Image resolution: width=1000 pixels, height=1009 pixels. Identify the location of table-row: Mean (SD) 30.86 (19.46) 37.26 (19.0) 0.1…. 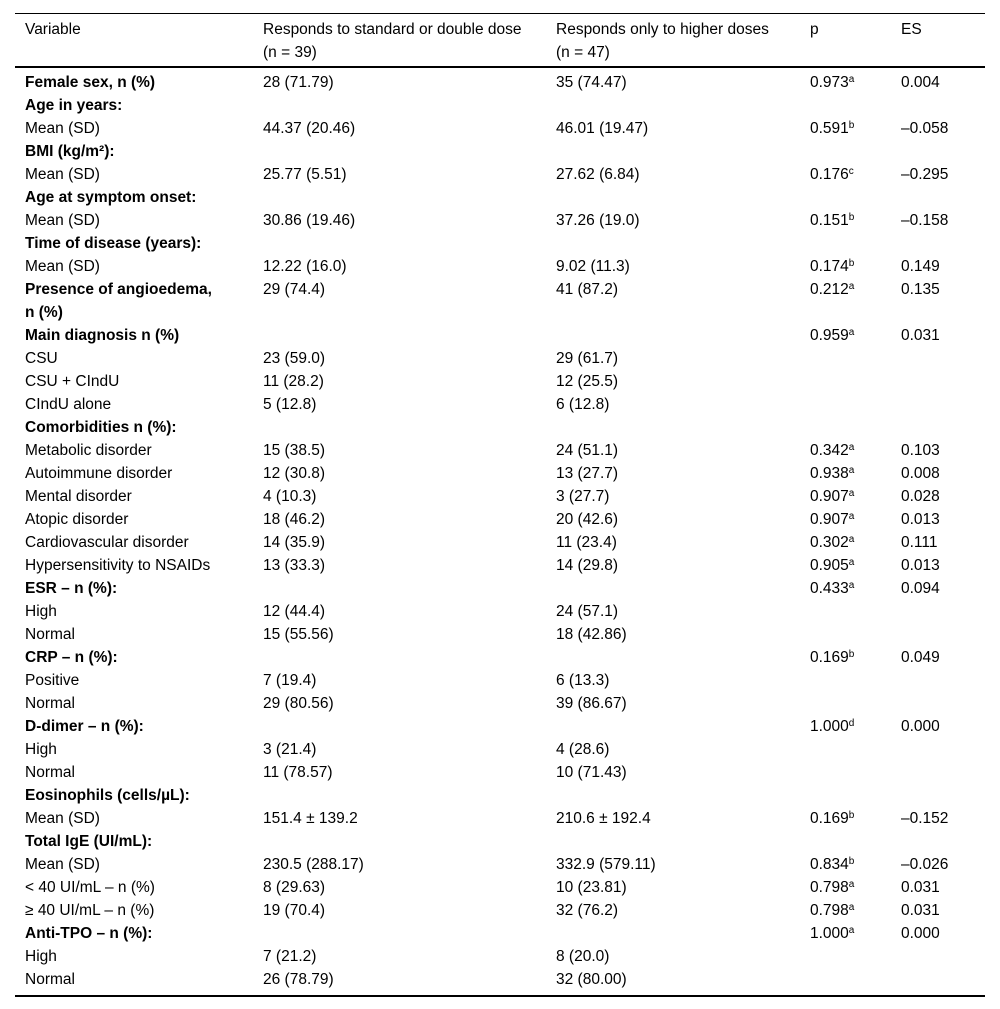
(500, 220).